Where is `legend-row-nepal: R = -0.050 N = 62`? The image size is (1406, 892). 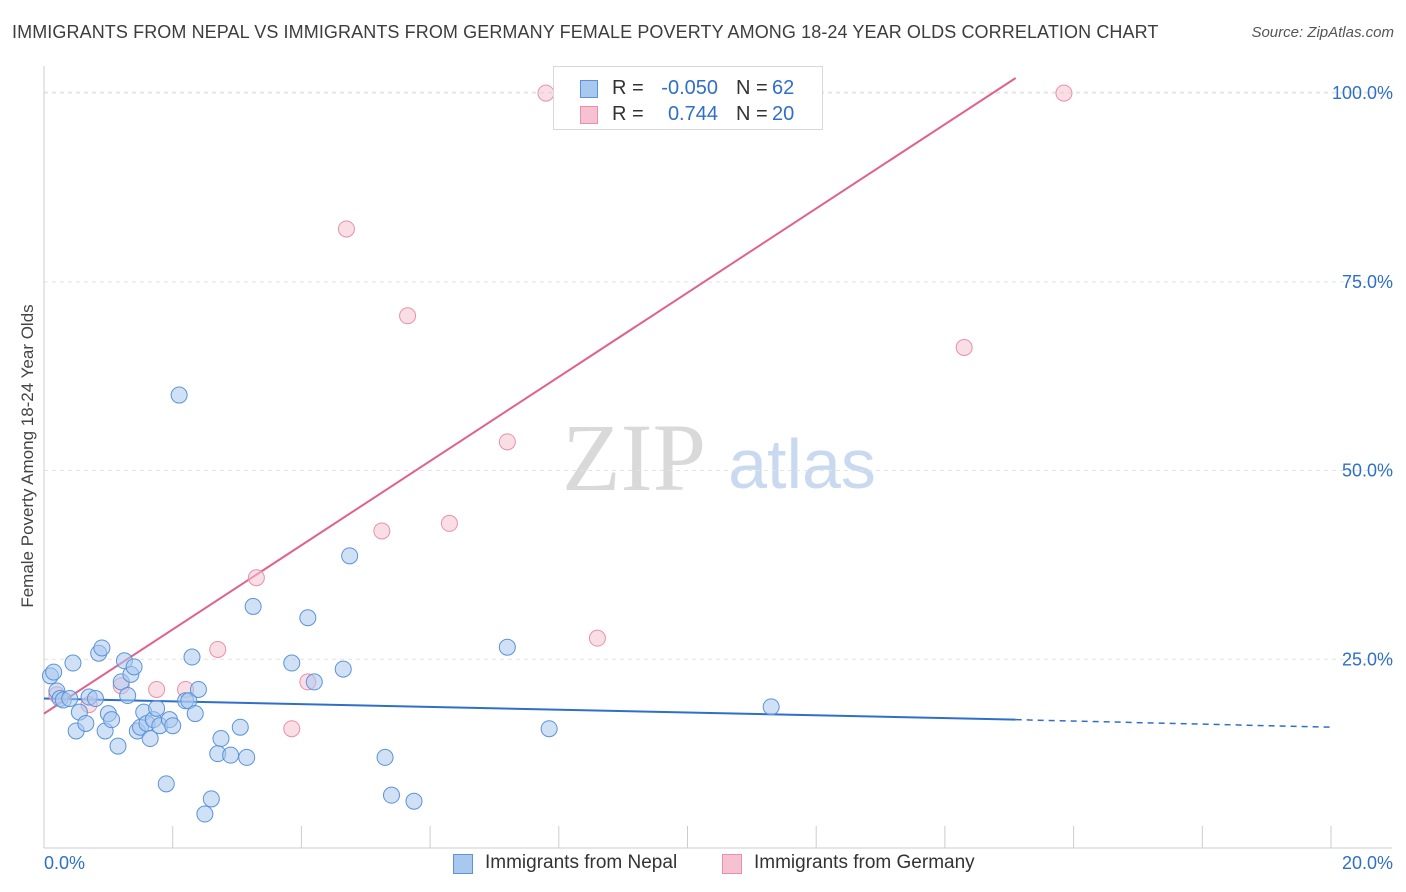 legend-row-nepal: R = -0.050 N = 62 is located at coordinates (688, 89).